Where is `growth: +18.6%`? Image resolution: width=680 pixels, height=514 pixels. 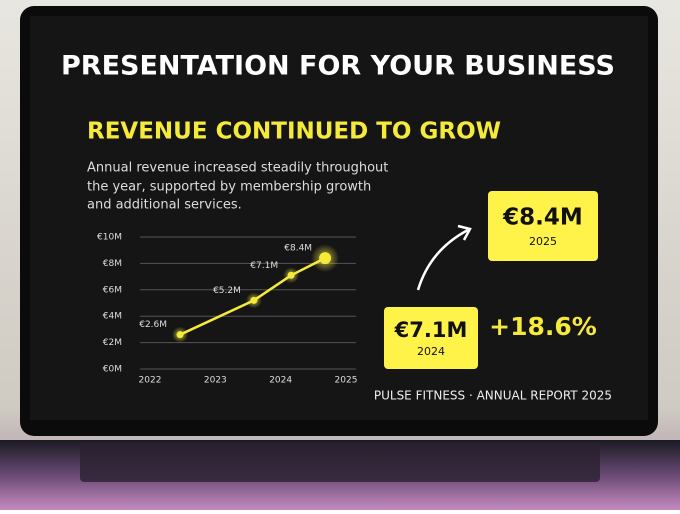 growth: +18.6% is located at coordinates (543, 326).